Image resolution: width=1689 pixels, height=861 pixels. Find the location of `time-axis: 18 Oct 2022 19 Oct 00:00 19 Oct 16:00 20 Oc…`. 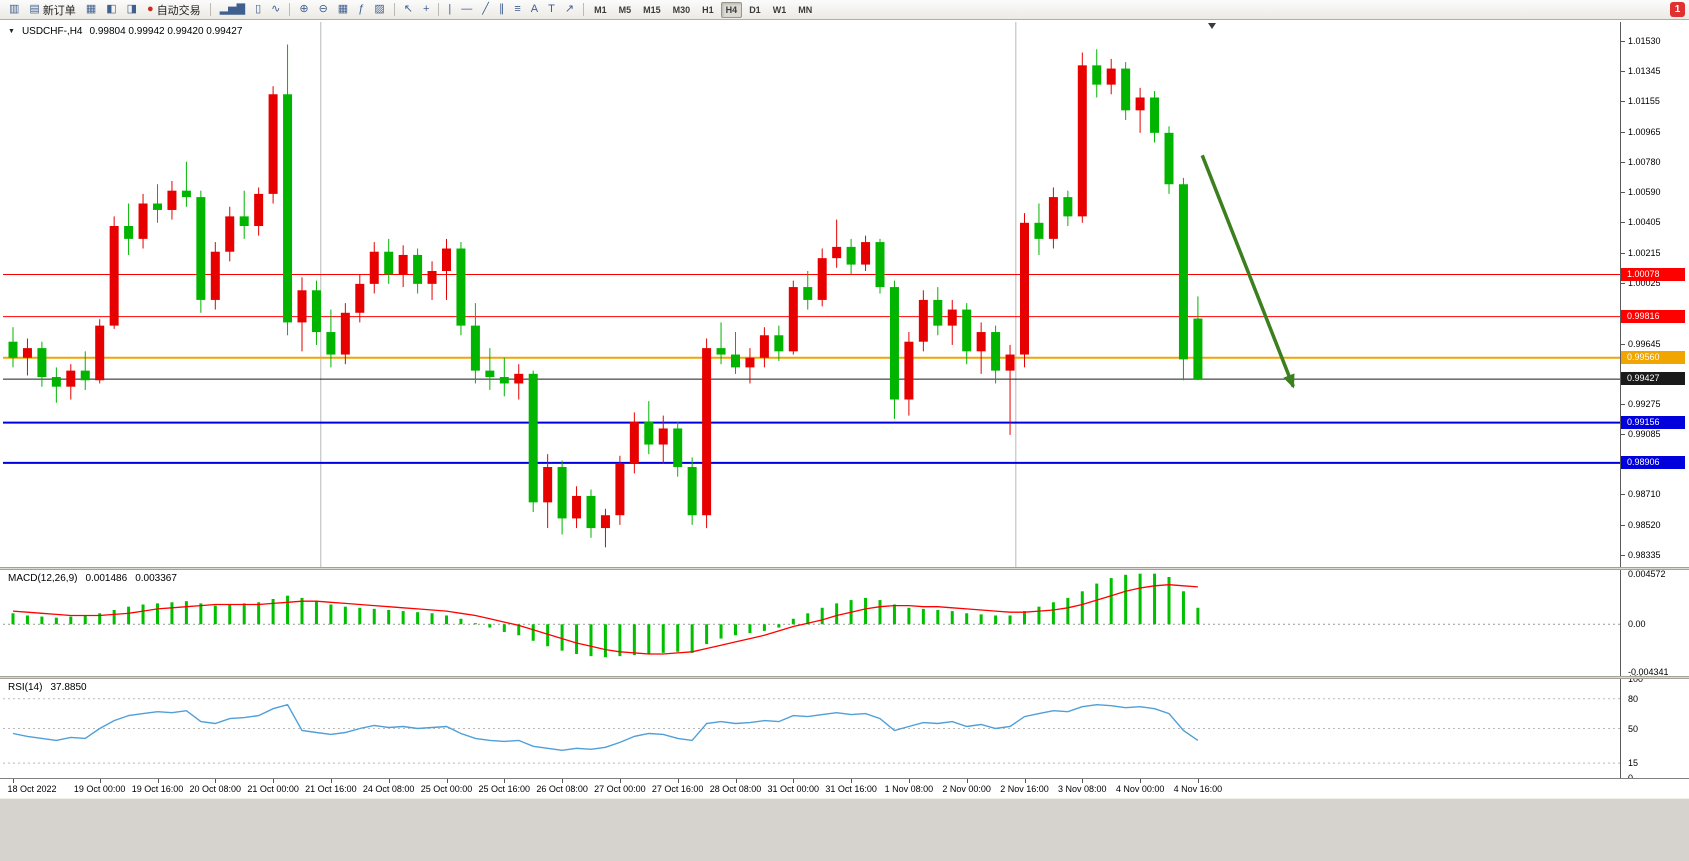

time-axis: 18 Oct 2022 19 Oct 00:00 19 Oct 16:00 20 Oc… is located at coordinates (844, 788).